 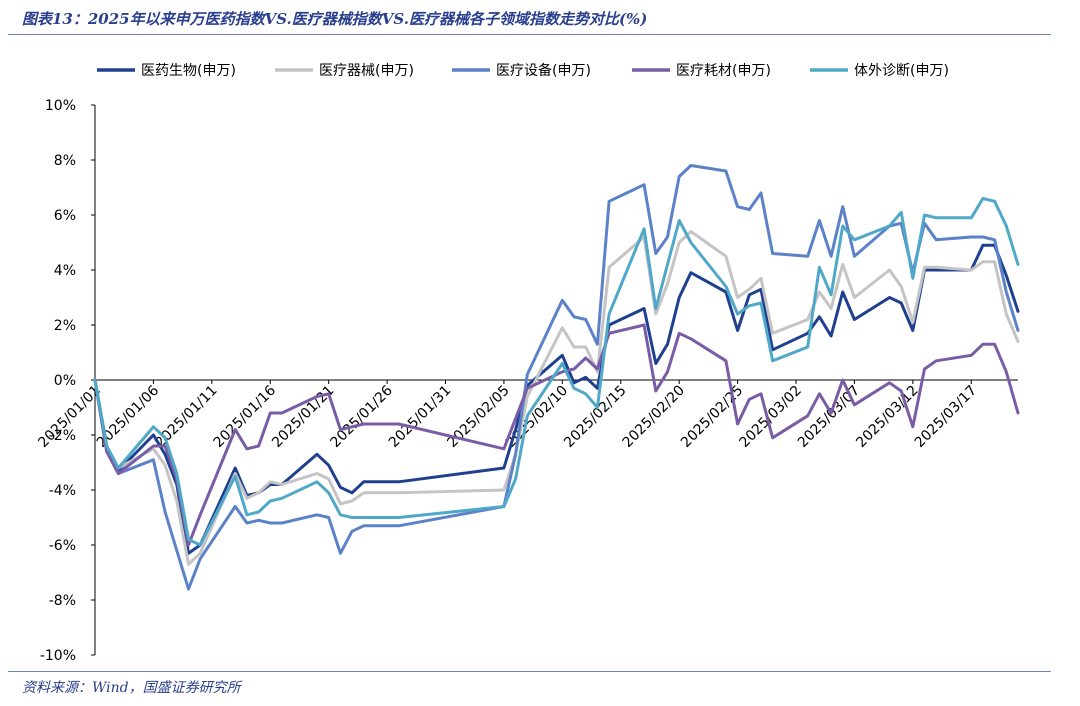 I want to click on legend: 医药生物(申万) 医疗器械(申万) 医疗设备(申万) 医疗耗材(申万) 体外诊断(申万), so click(x=523, y=70).